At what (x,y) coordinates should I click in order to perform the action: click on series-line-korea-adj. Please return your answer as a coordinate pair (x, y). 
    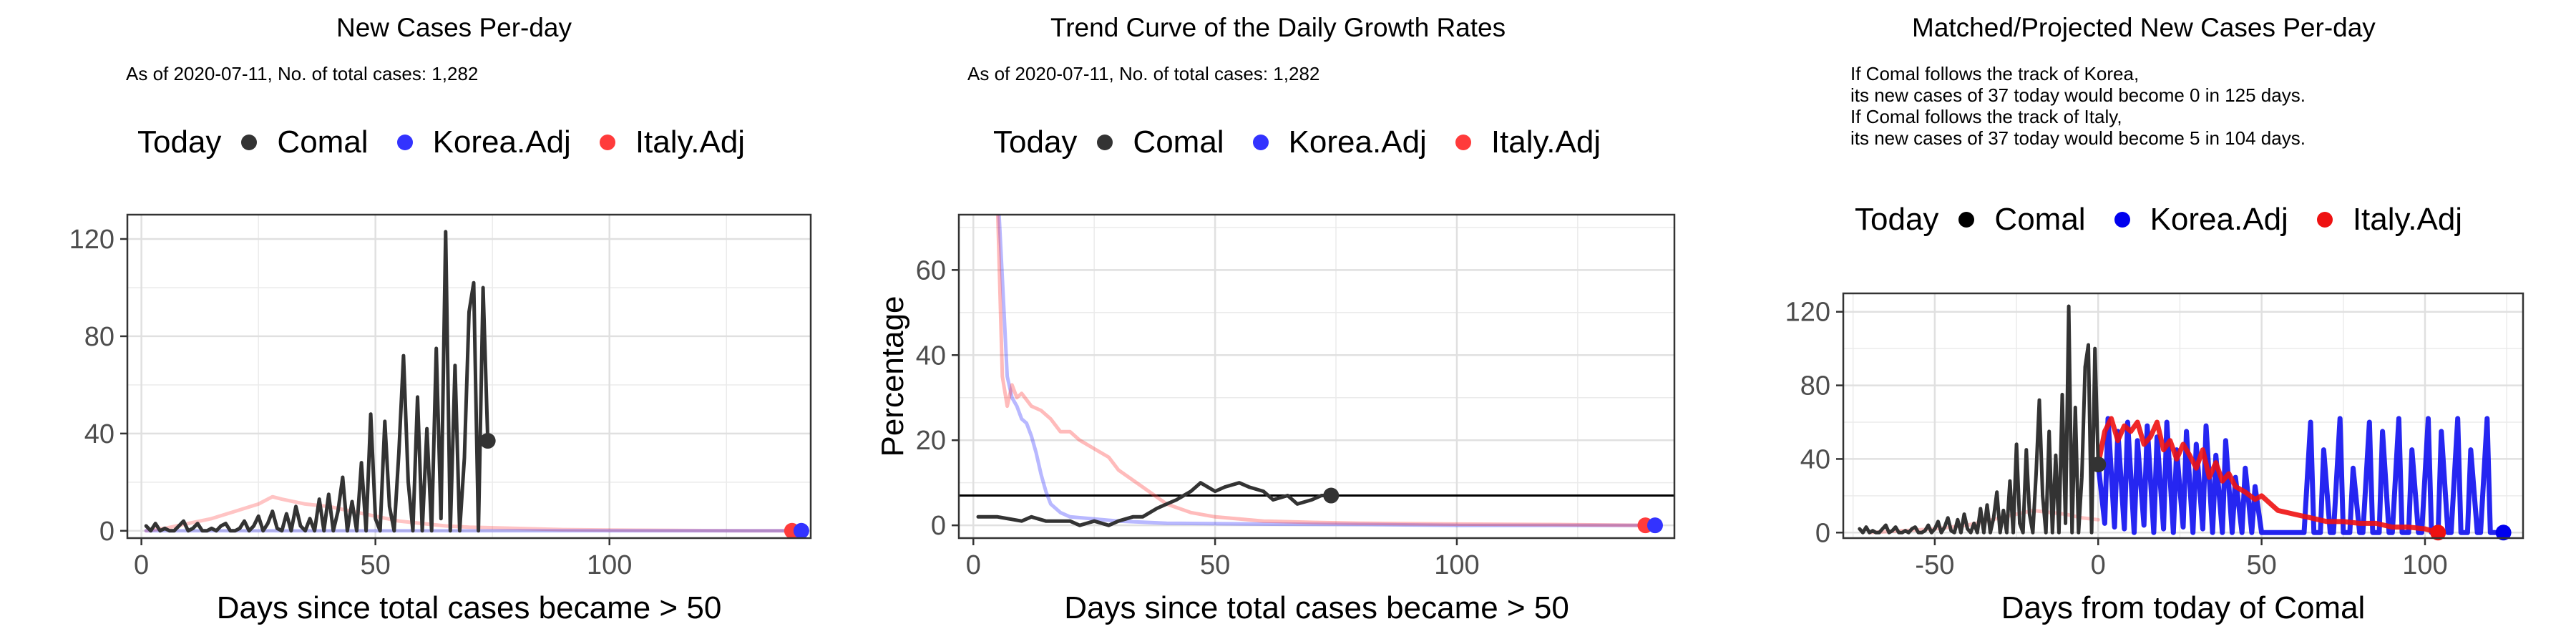
    Looking at the image, I should click on (1327, 371).